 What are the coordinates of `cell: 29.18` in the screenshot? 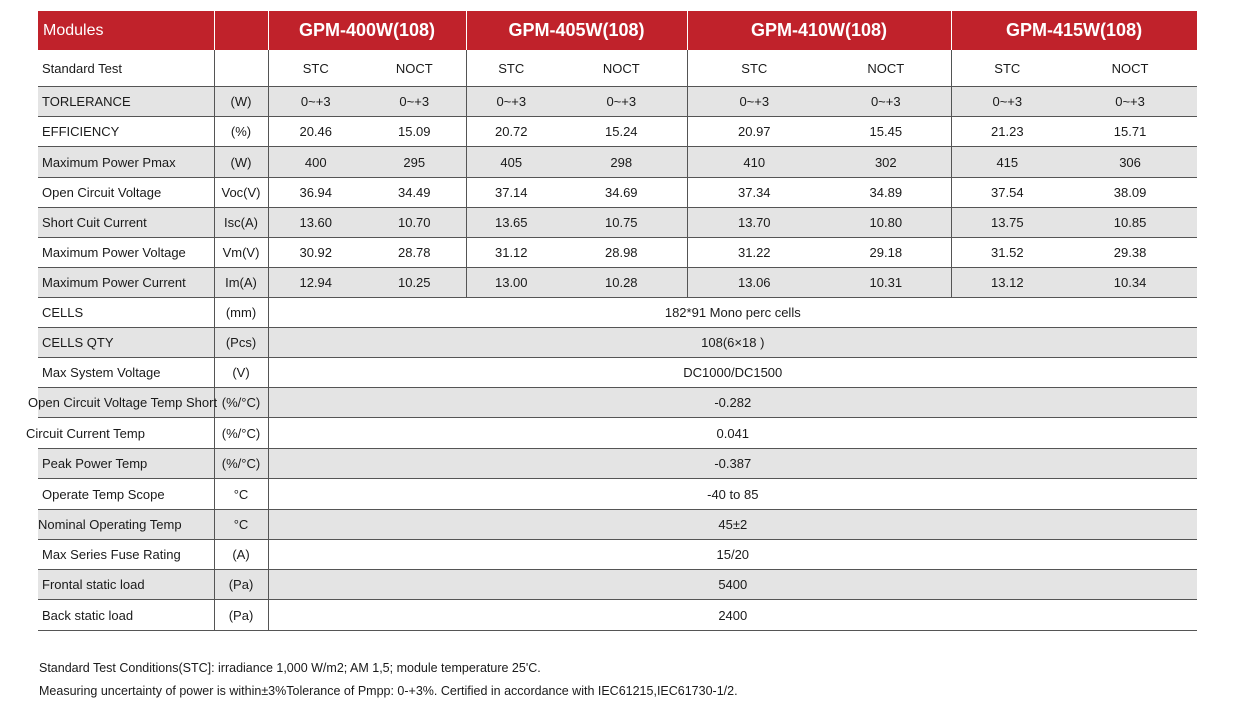 It's located at (886, 252).